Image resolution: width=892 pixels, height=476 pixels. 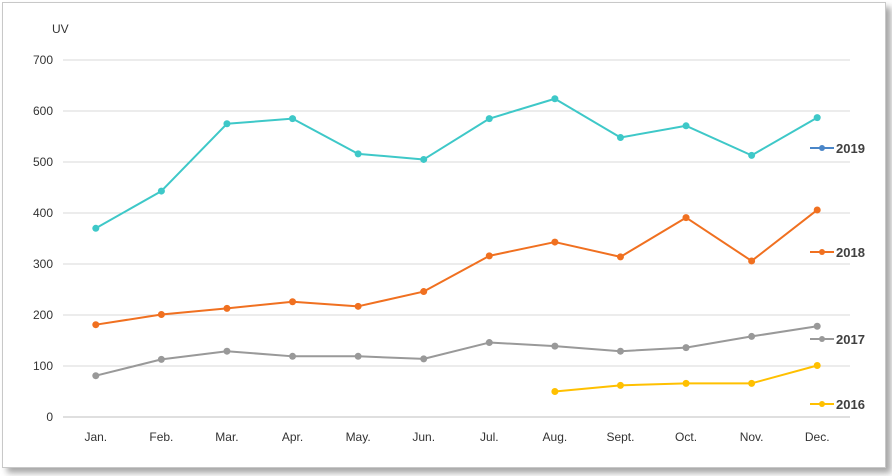 I want to click on legend-label: 2016, so click(x=850, y=404).